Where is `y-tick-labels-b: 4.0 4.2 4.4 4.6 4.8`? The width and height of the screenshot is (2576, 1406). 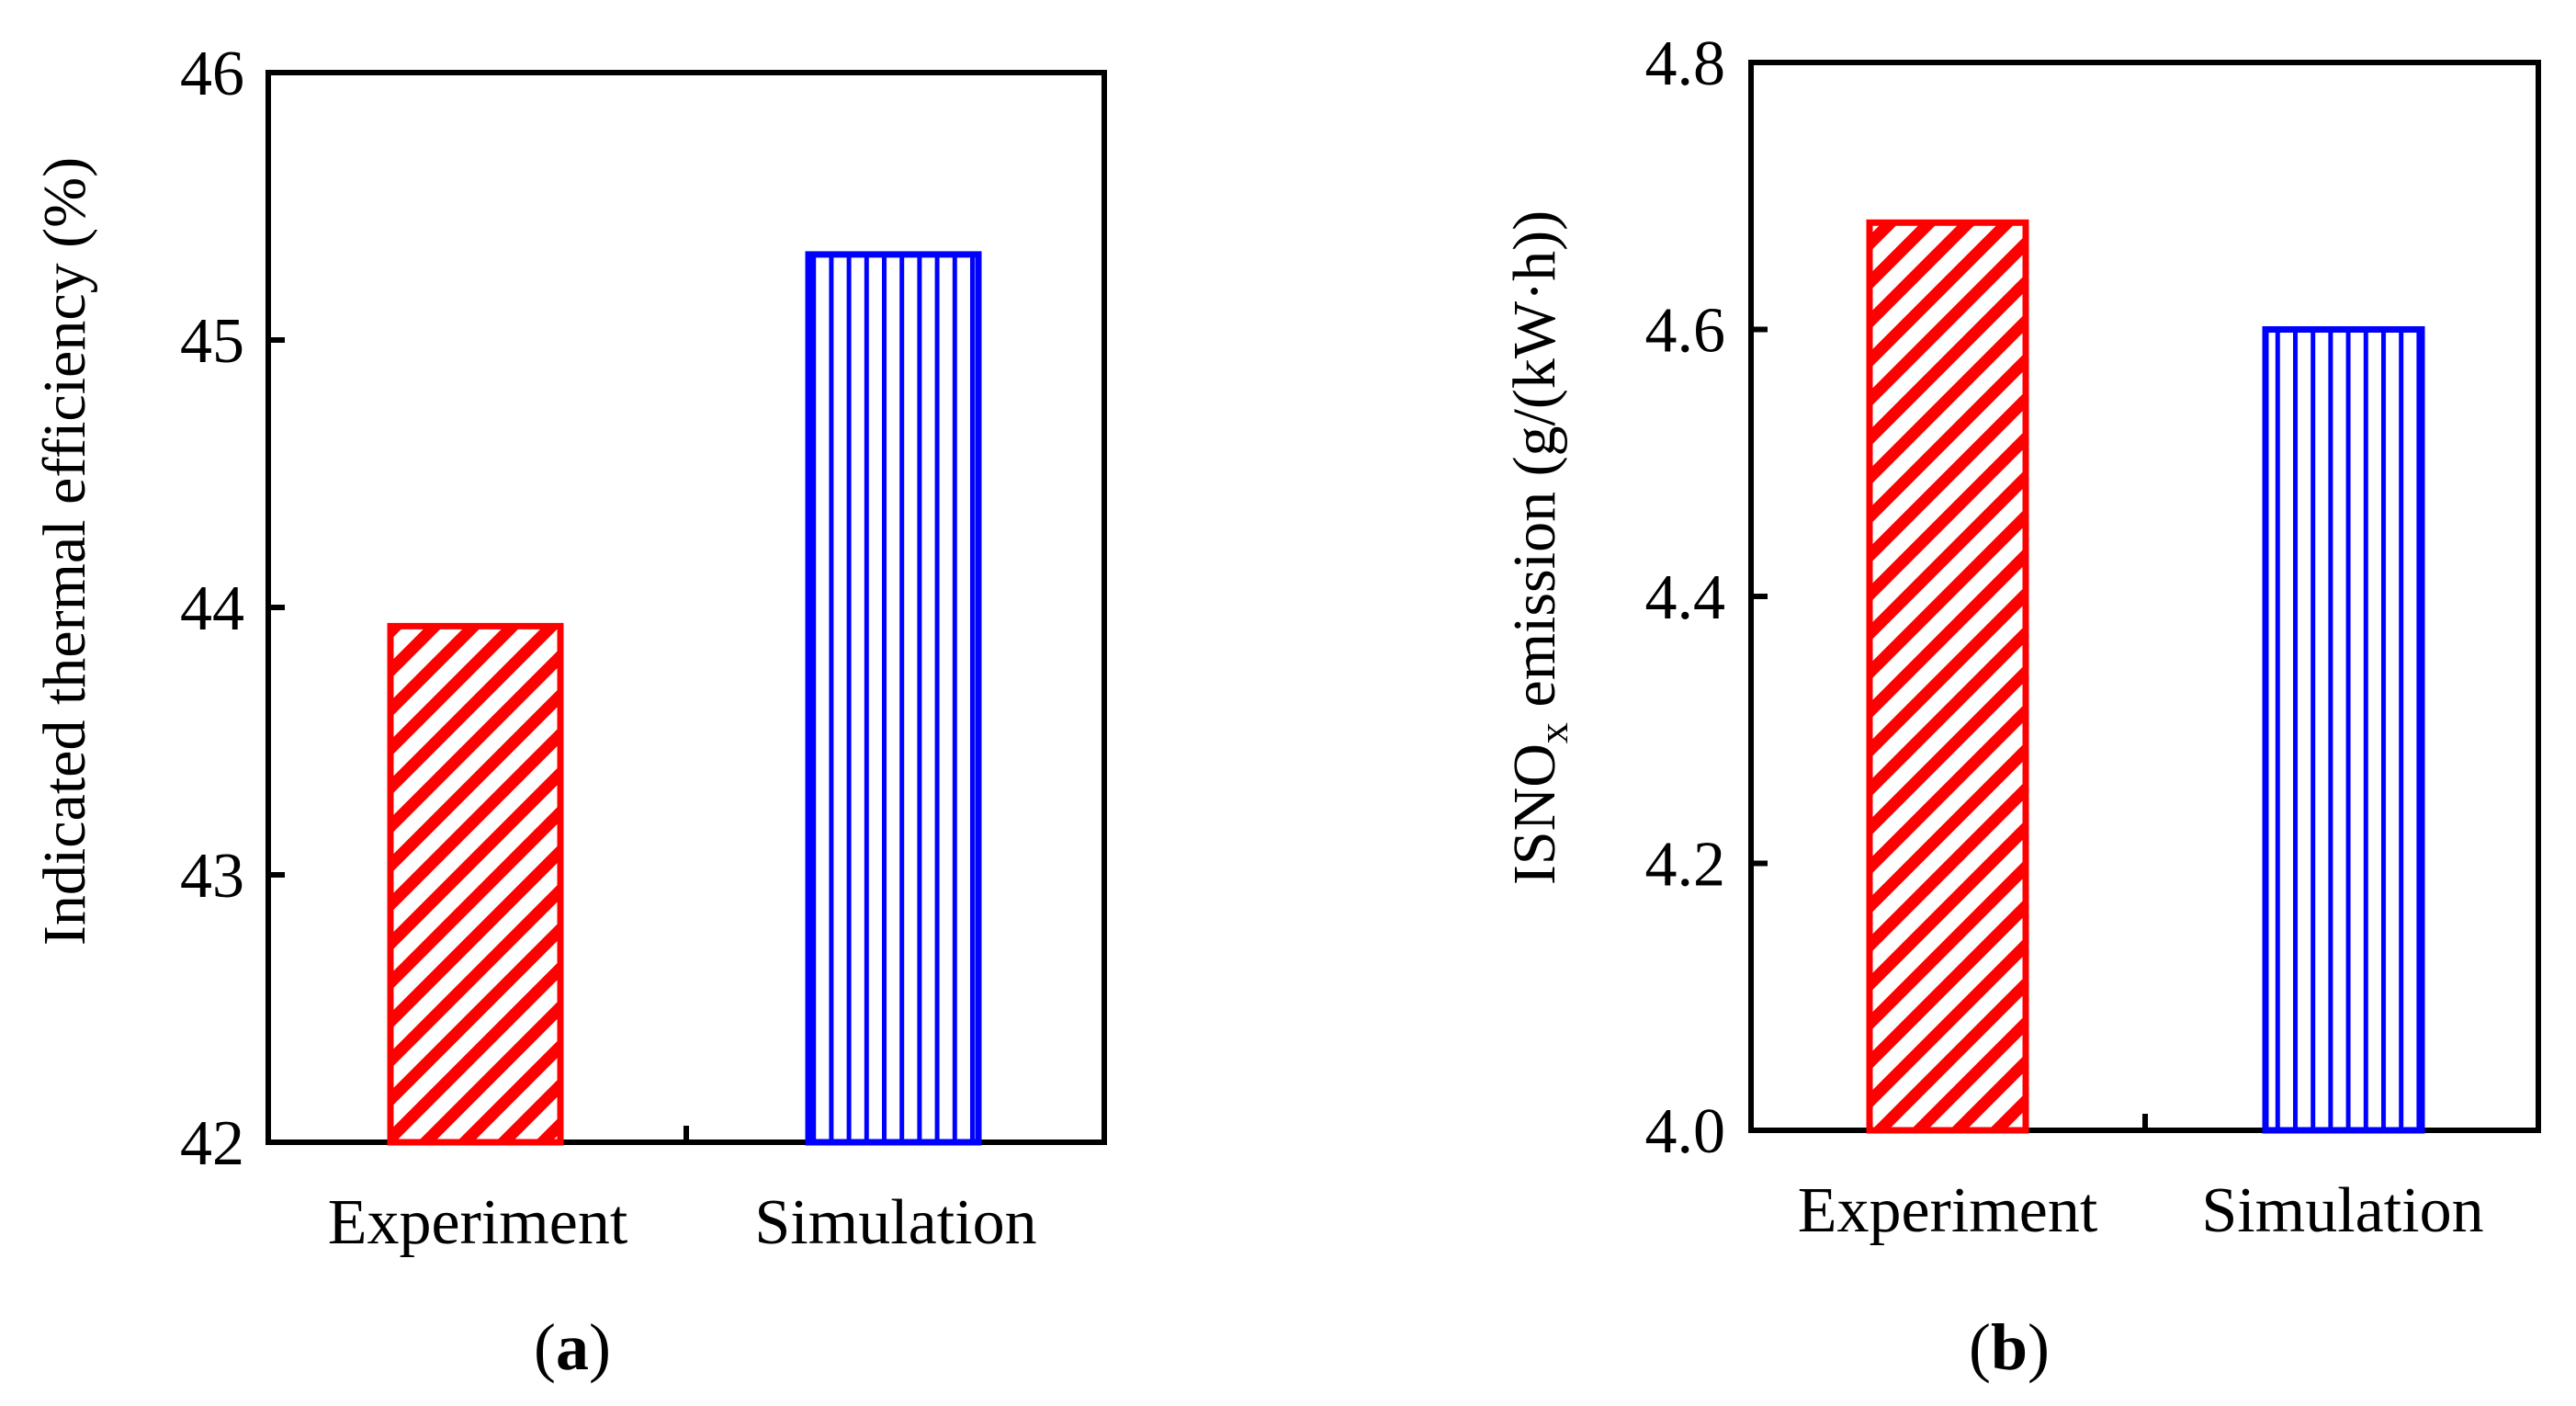
y-tick-labels-b: 4.0 4.2 4.4 4.6 4.8 is located at coordinates (1685, 597).